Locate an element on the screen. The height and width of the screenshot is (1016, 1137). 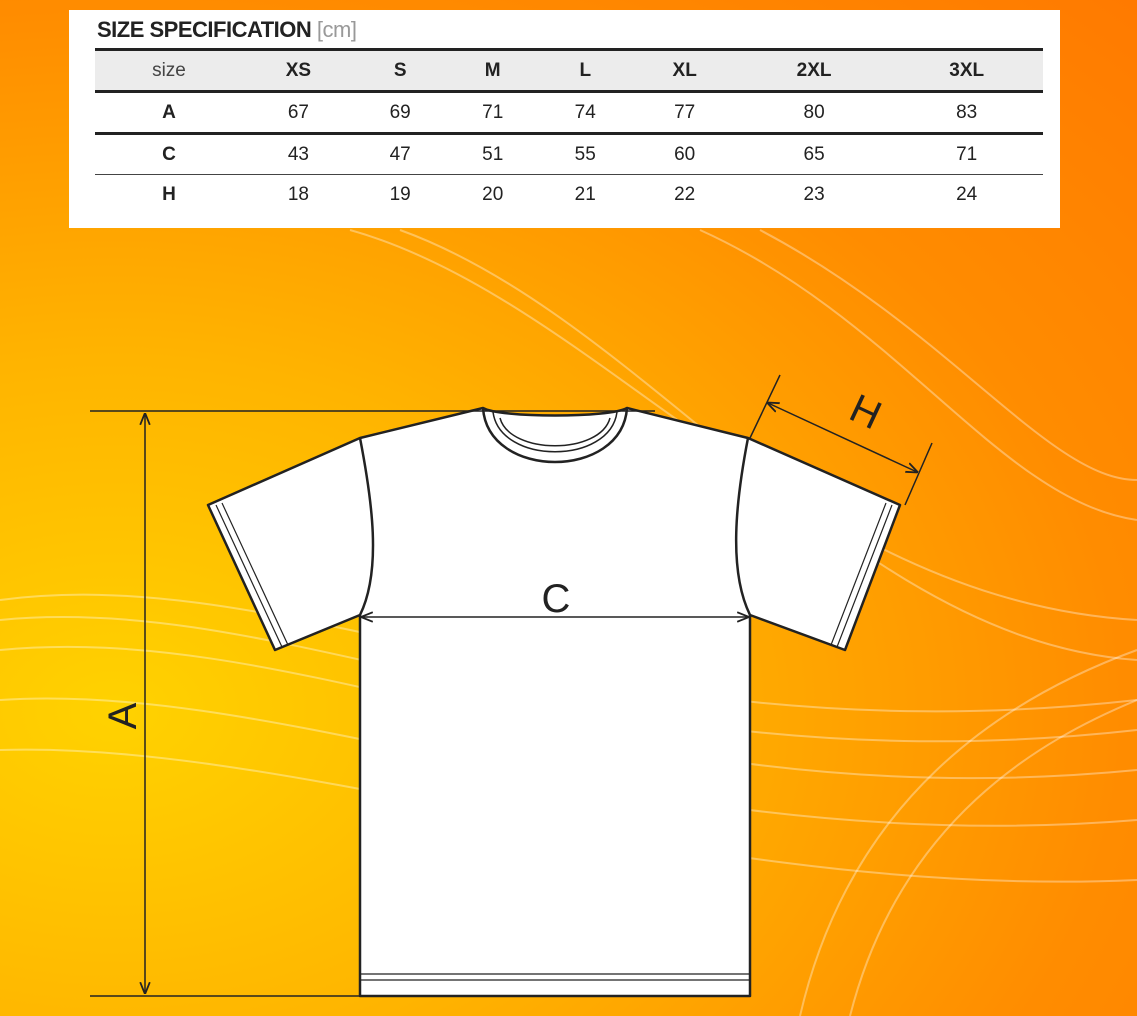
cell: 22 is located at coordinates (685, 194).